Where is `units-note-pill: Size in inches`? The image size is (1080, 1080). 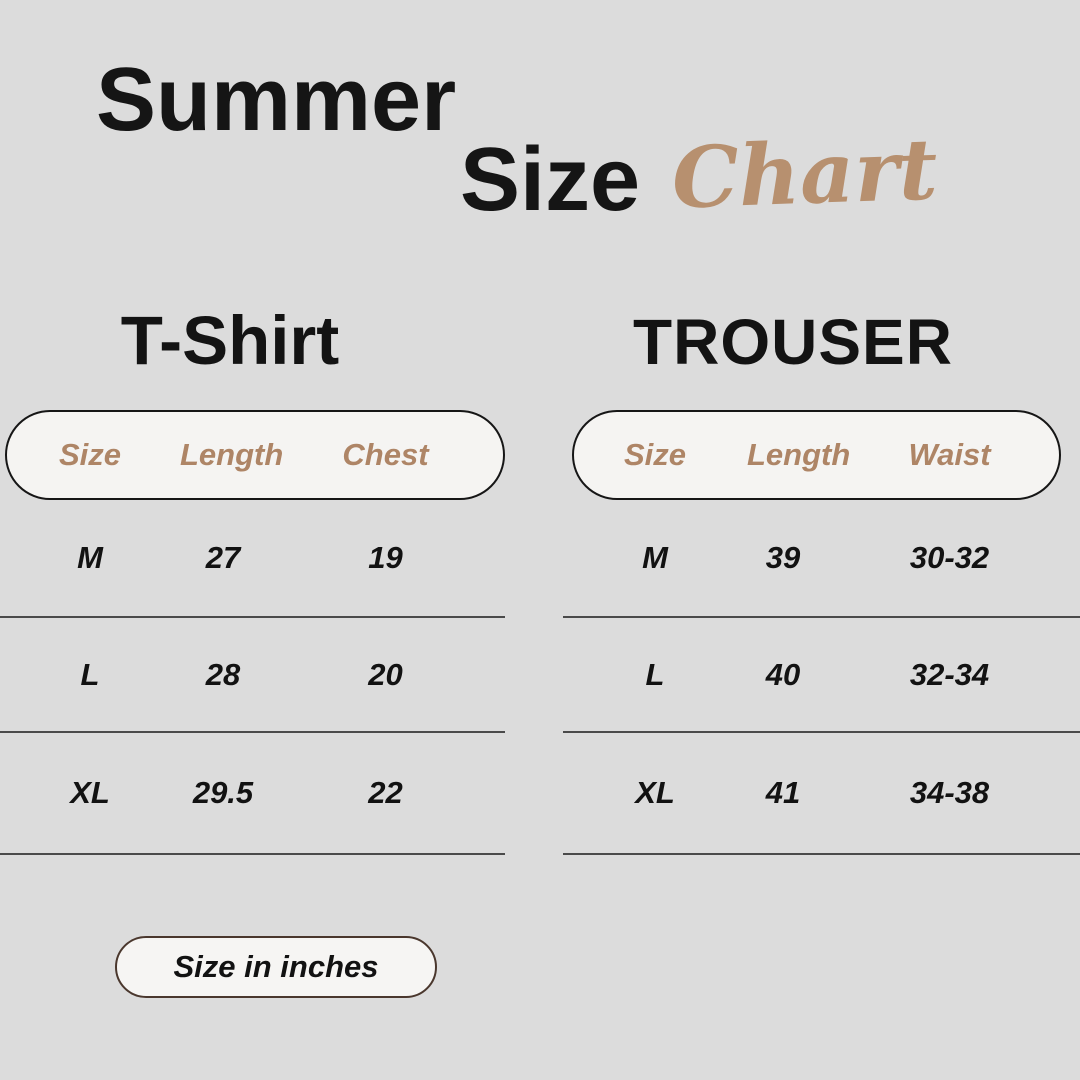
units-note-pill: Size in inches is located at coordinates (276, 967).